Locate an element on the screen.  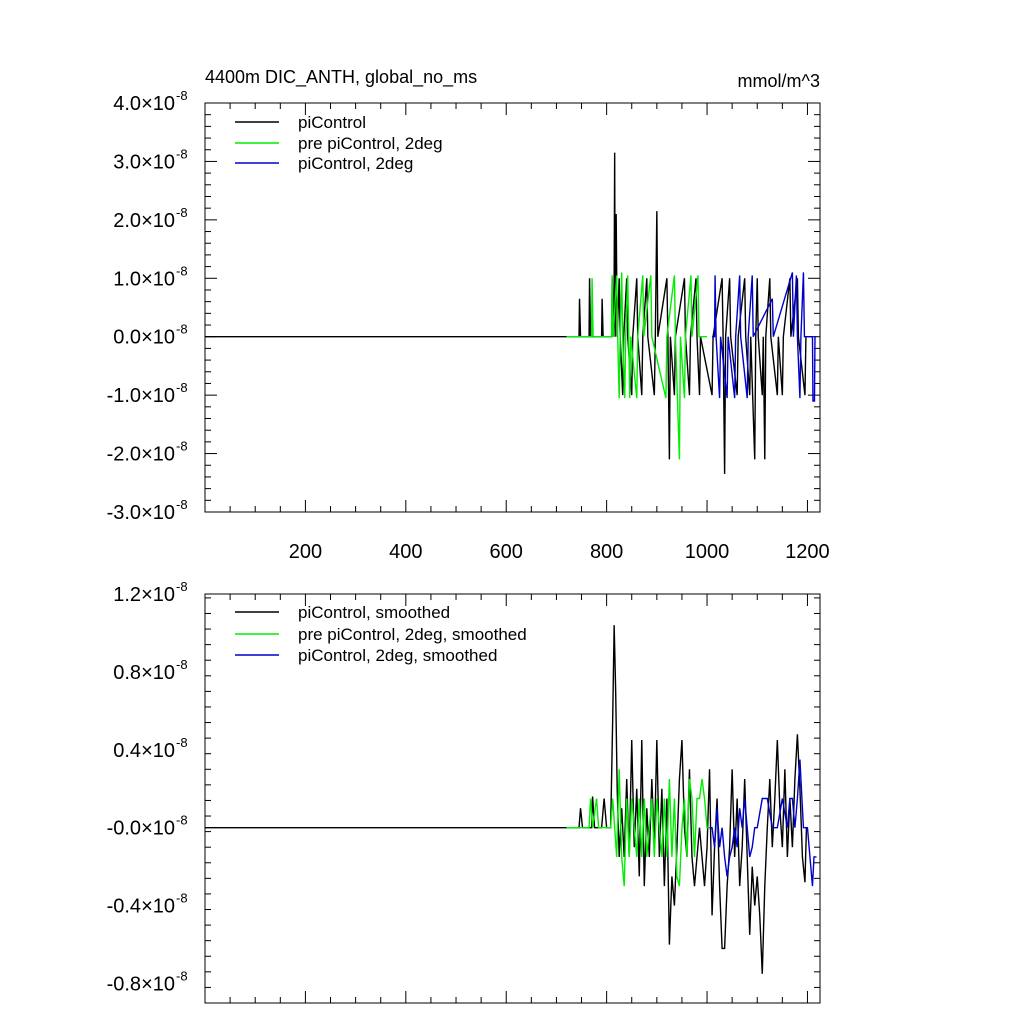
series-line-pre-picontrol-2deg-smoothed is located at coordinates (638, 828).